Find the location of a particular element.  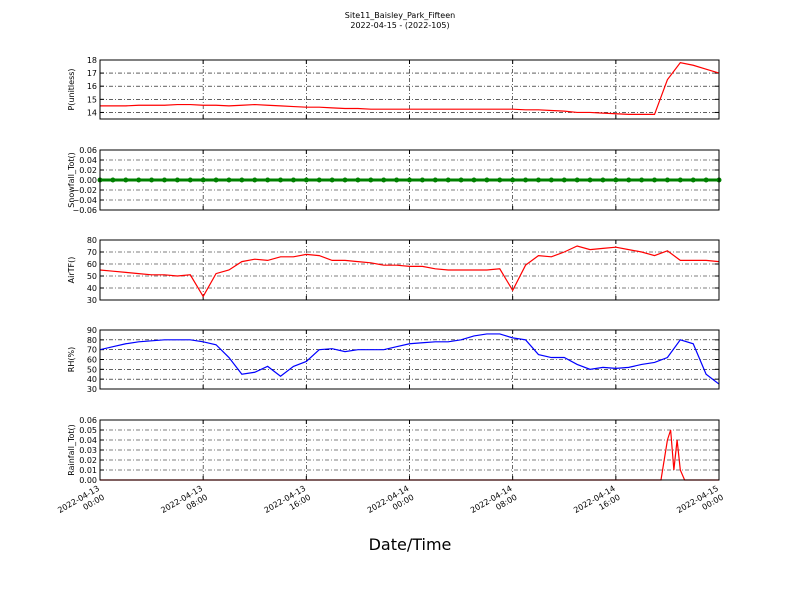

y-tick-label: −0.06 is located at coordinates (84, 210).